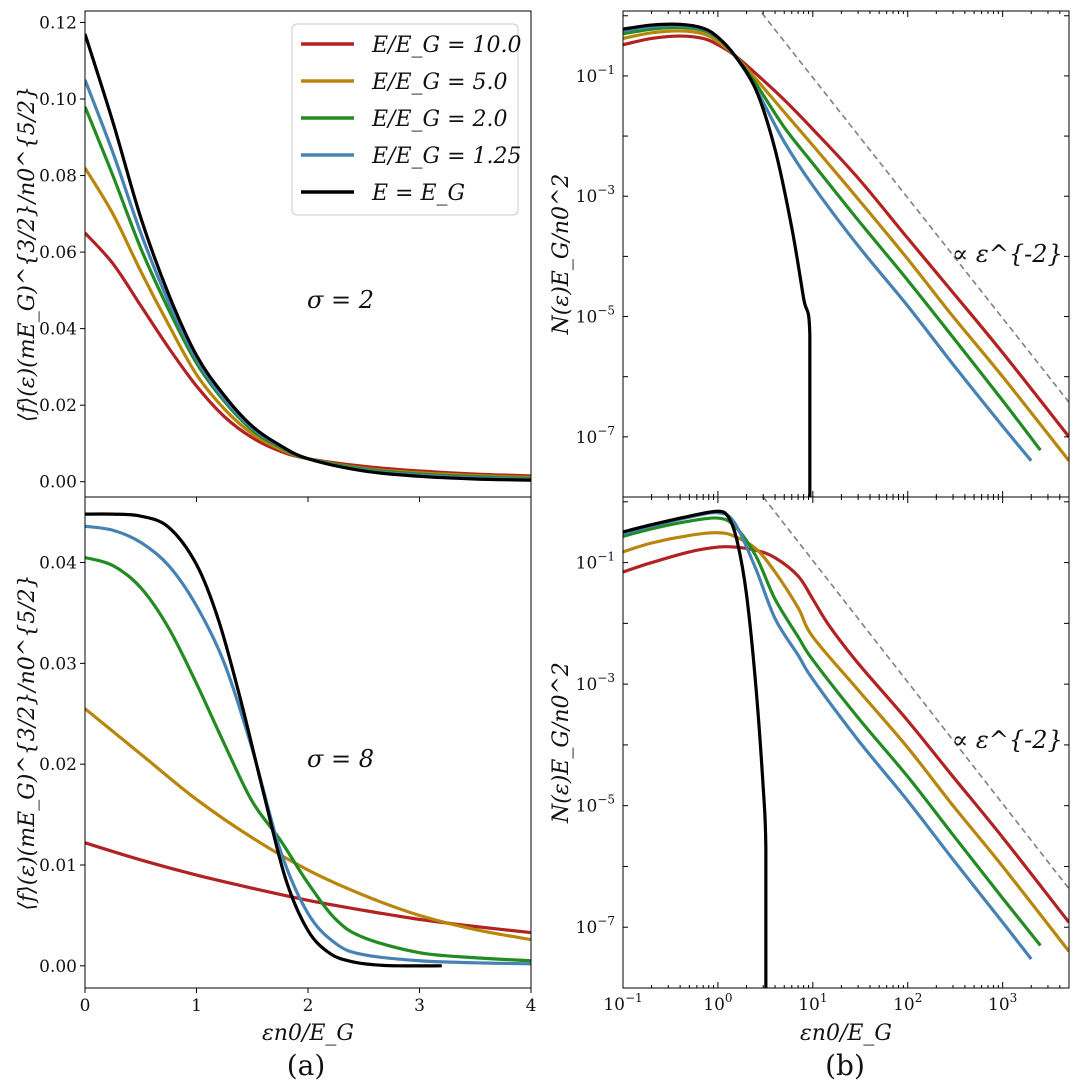  Describe the element at coordinates (418, 193) in the screenshot. I see `legend-label-E1: E = E_G` at that location.